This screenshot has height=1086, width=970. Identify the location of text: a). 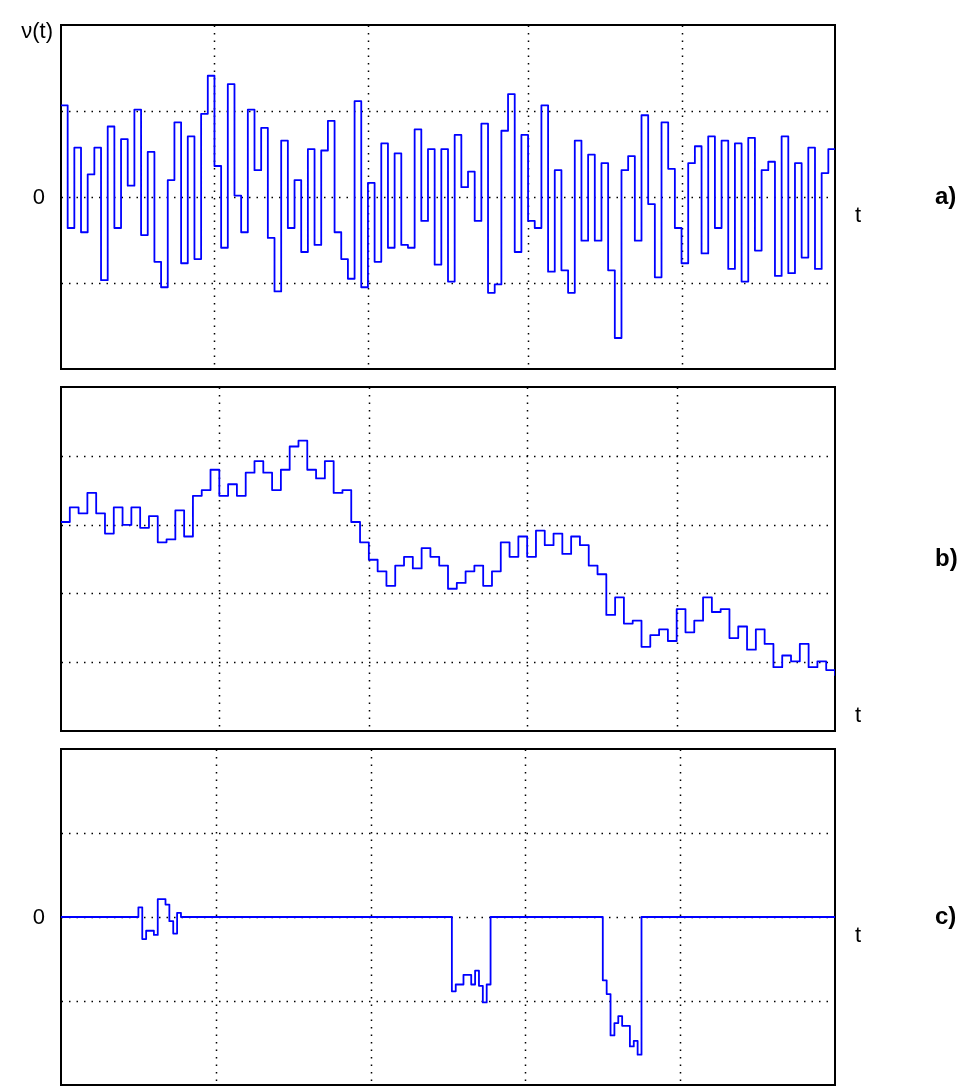
(946, 195).